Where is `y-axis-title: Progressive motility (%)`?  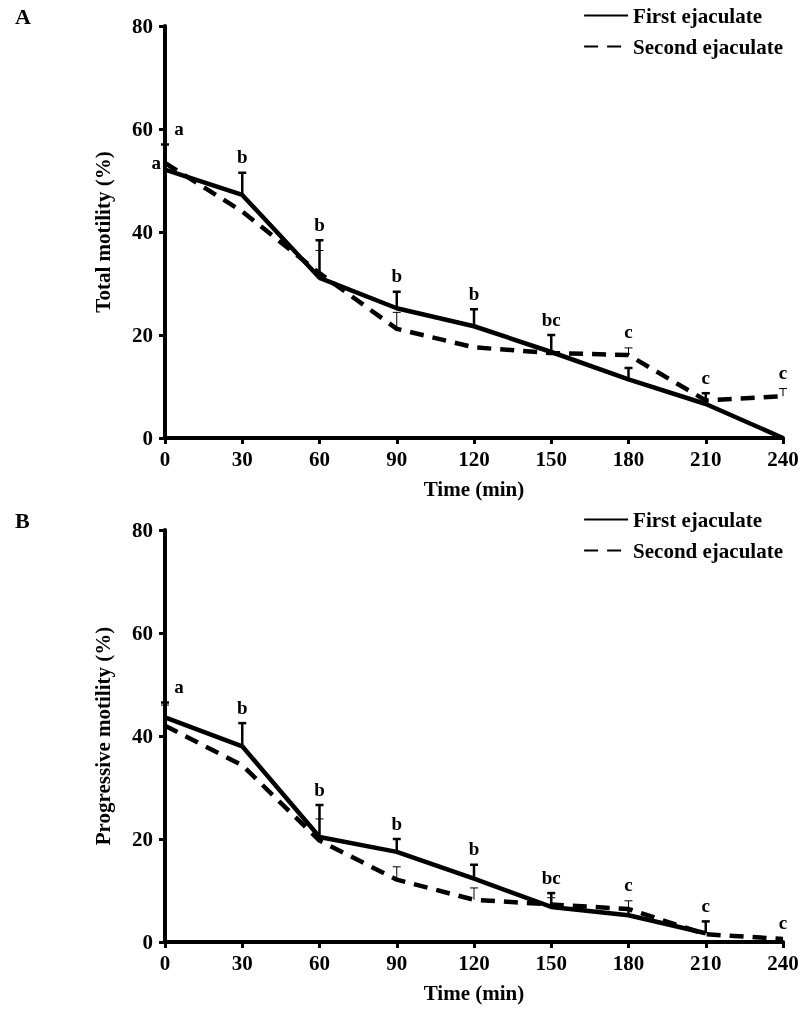
y-axis-title: Progressive motility (%) is located at coordinates (102, 736).